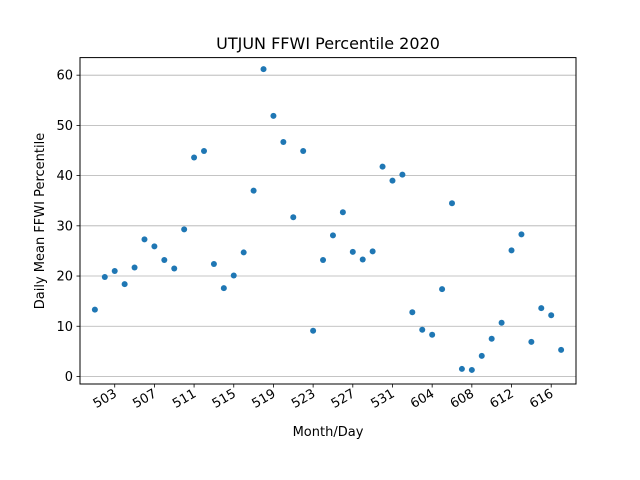 This screenshot has height=480, width=640. What do you see at coordinates (64, 176) in the screenshot?
I see `y-tick-label: 40` at bounding box center [64, 176].